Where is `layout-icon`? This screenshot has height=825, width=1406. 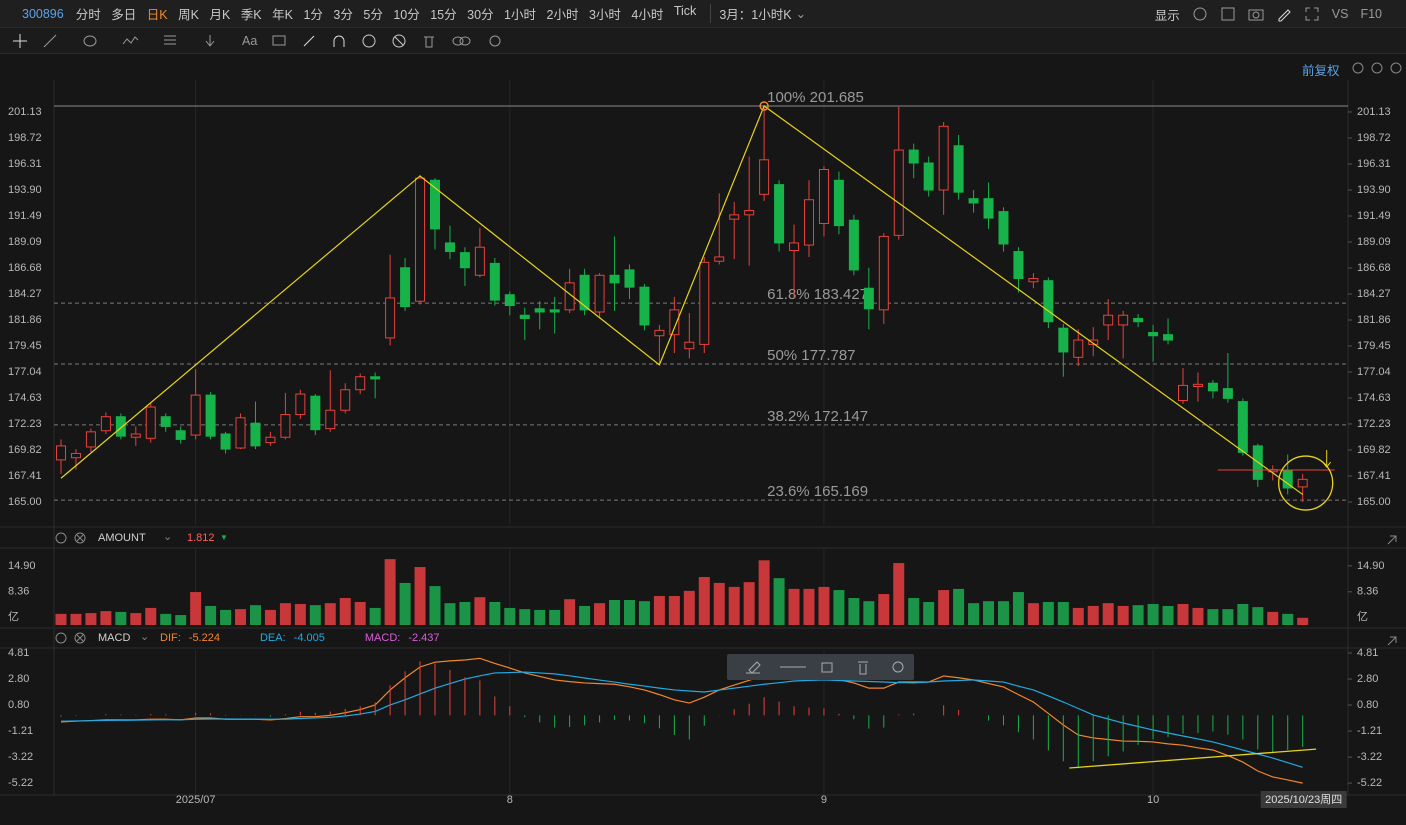
layout-icon is located at coordinates (1228, 14).